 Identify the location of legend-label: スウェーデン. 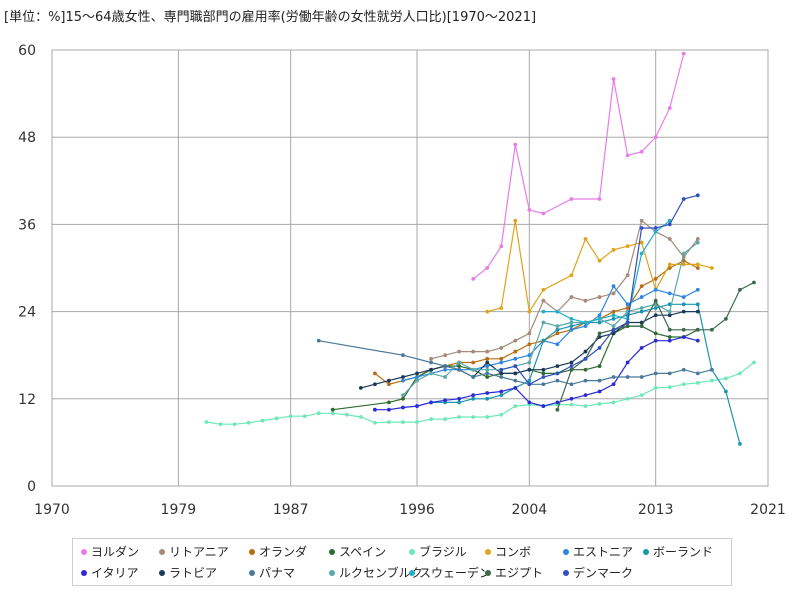
(455, 573).